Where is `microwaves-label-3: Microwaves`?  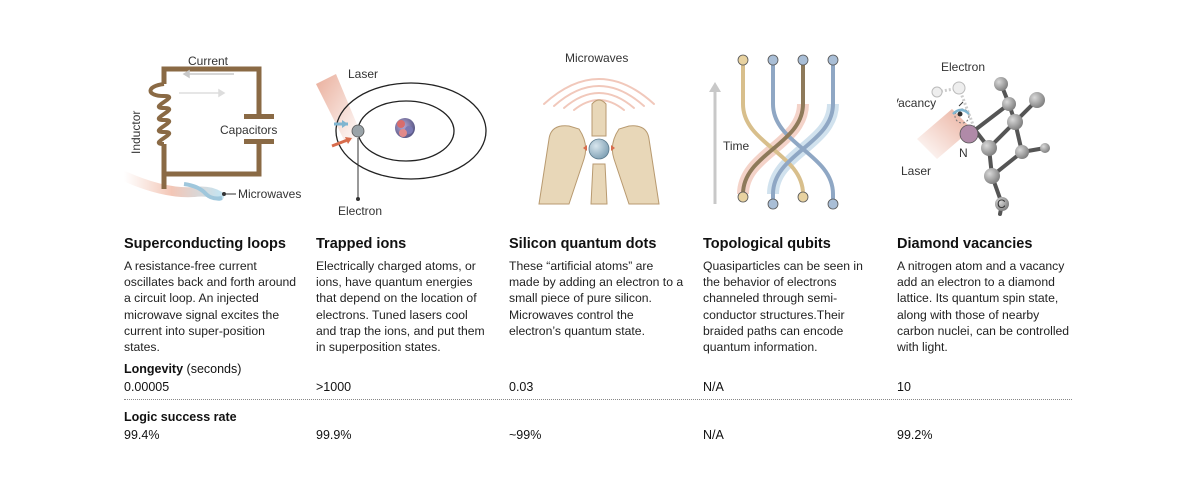 microwaves-label-3: Microwaves is located at coordinates (596, 58).